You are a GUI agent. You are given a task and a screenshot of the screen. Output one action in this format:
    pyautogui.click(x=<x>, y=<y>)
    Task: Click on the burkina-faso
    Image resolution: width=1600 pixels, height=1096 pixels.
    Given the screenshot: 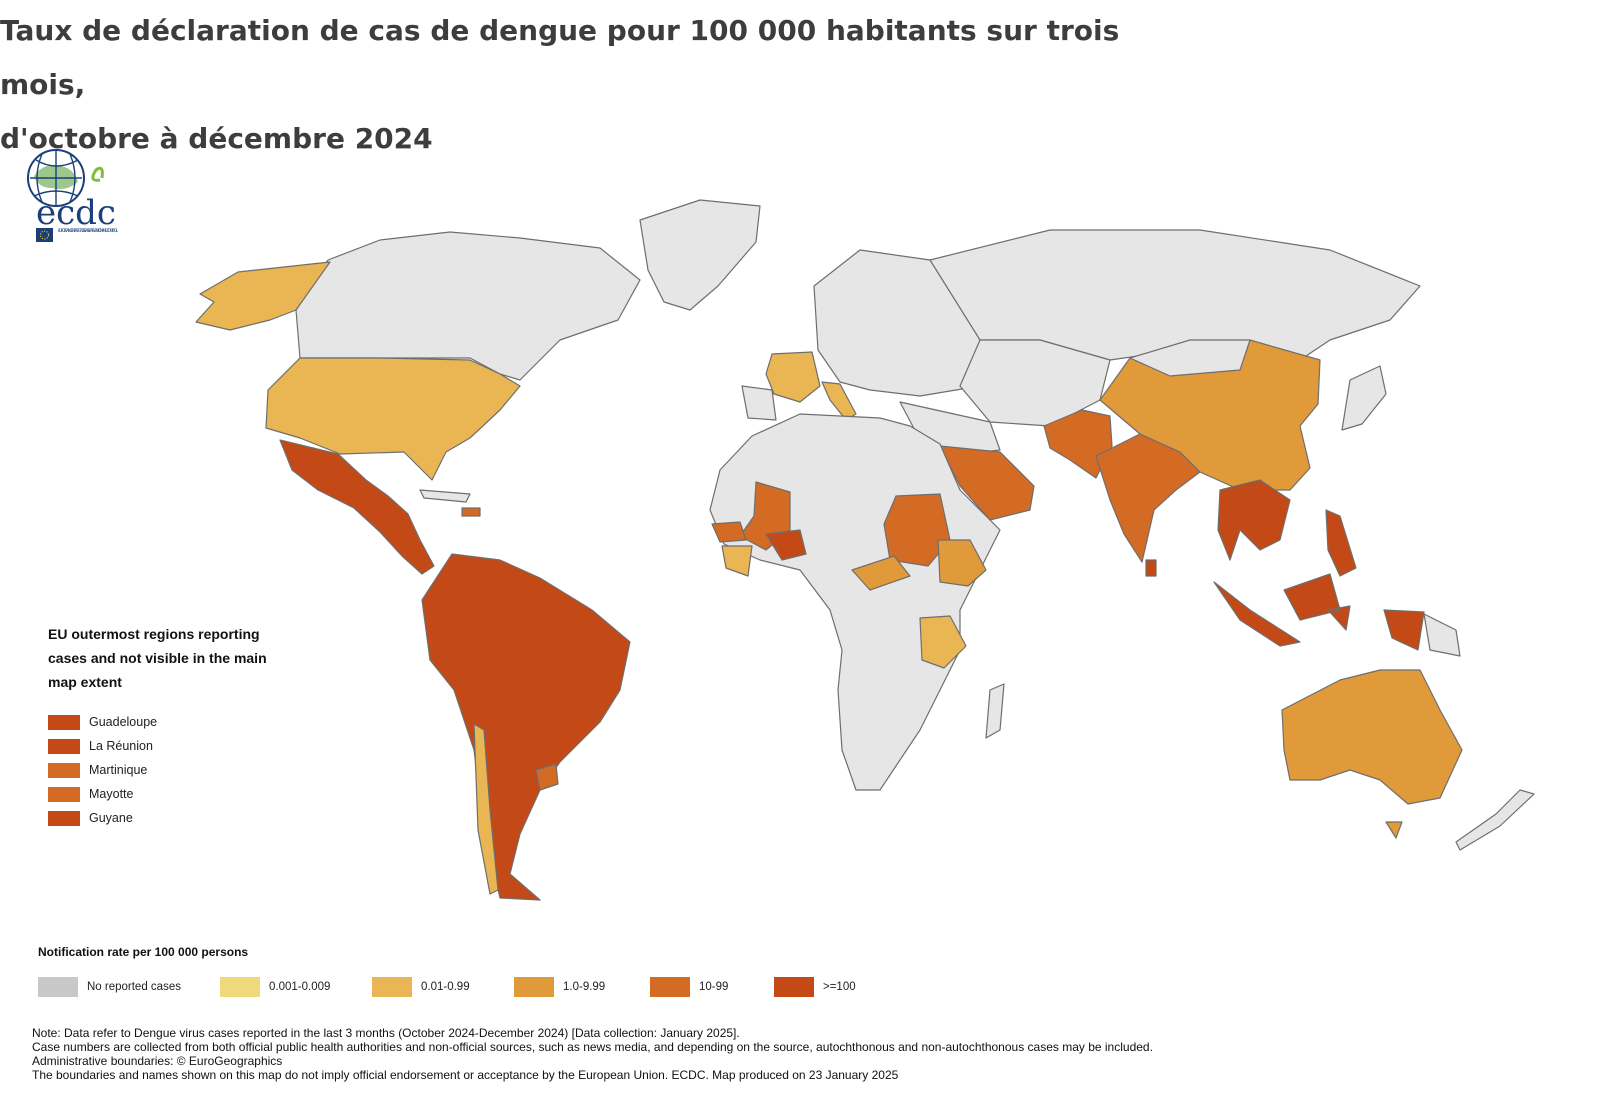 What is the action you would take?
    pyautogui.click(x=786, y=545)
    